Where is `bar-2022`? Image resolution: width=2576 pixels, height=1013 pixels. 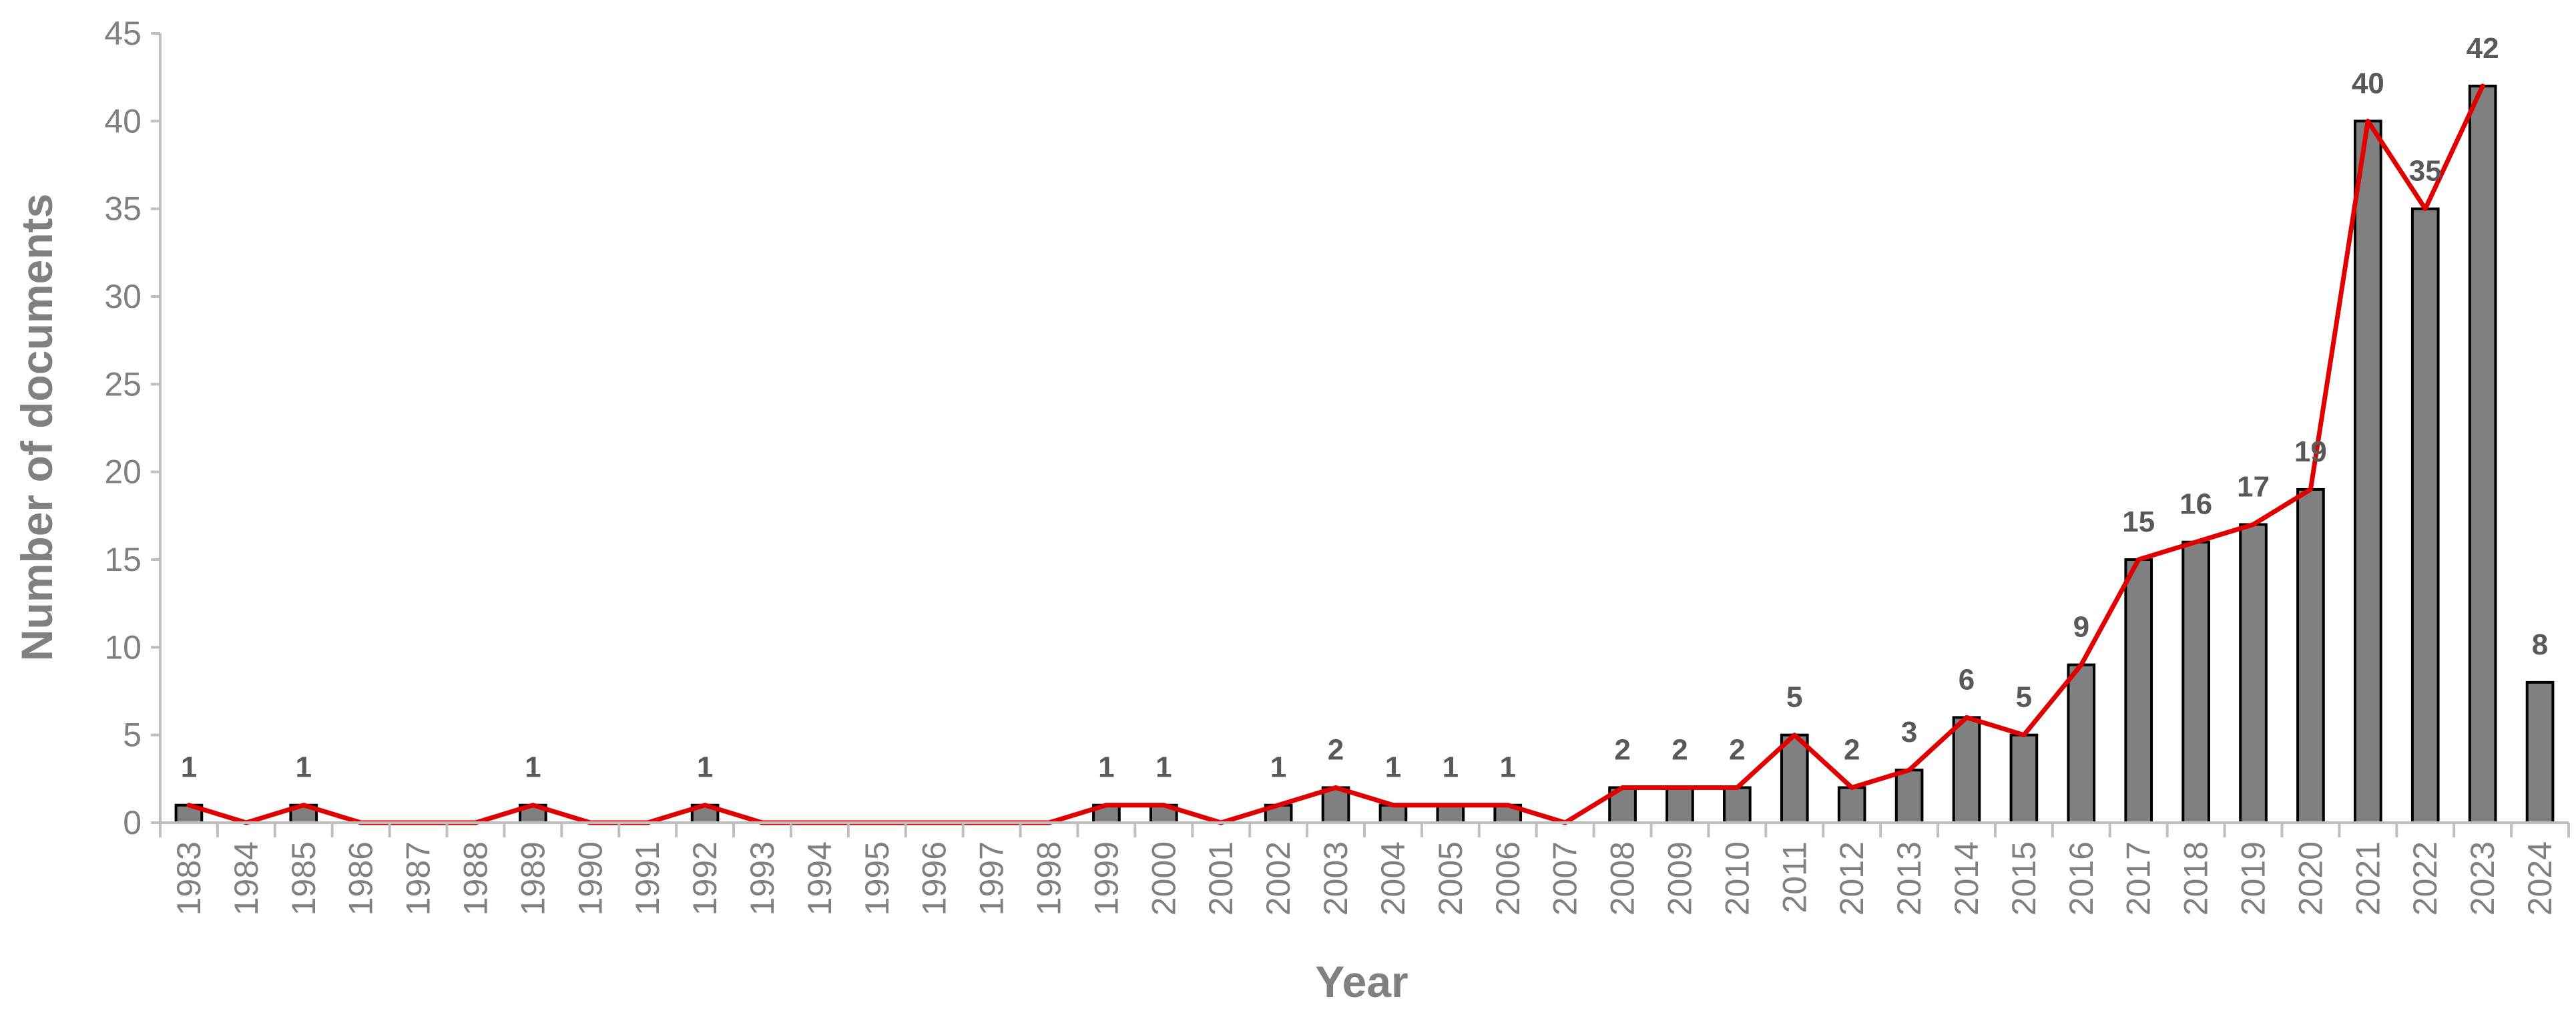
bar-2022 is located at coordinates (2425, 515).